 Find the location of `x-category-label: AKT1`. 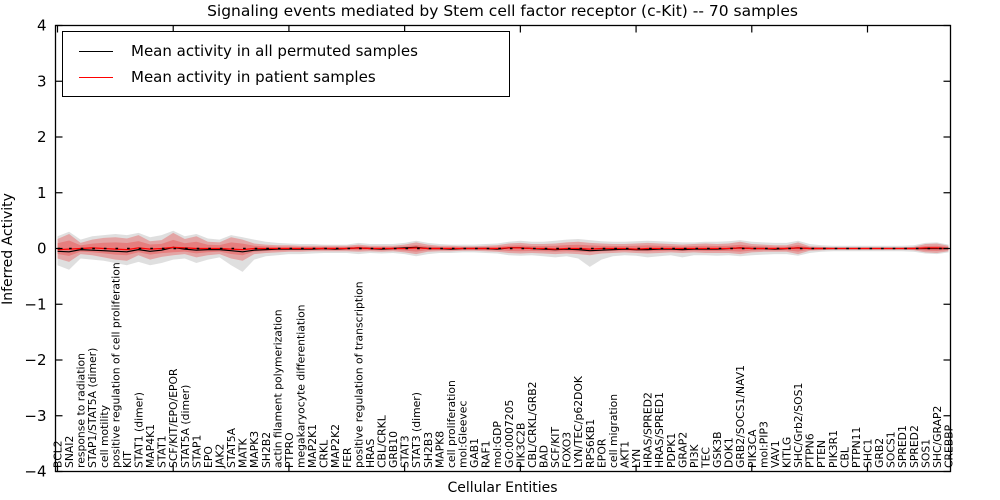

x-category-label: AKT1 is located at coordinates (625, 454).